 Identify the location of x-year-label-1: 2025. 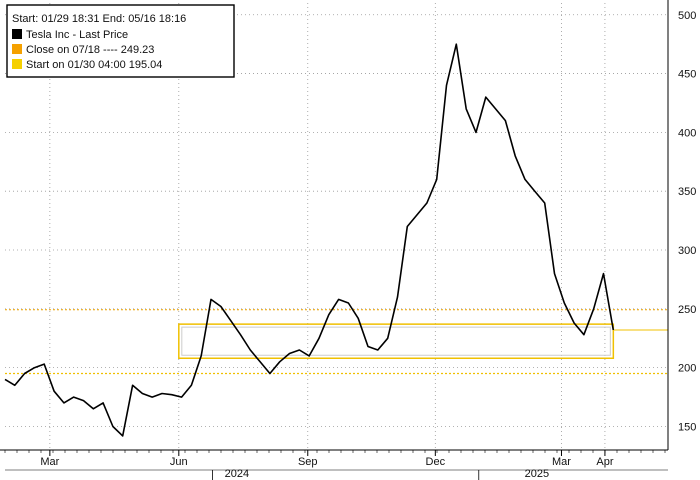
(537, 474).